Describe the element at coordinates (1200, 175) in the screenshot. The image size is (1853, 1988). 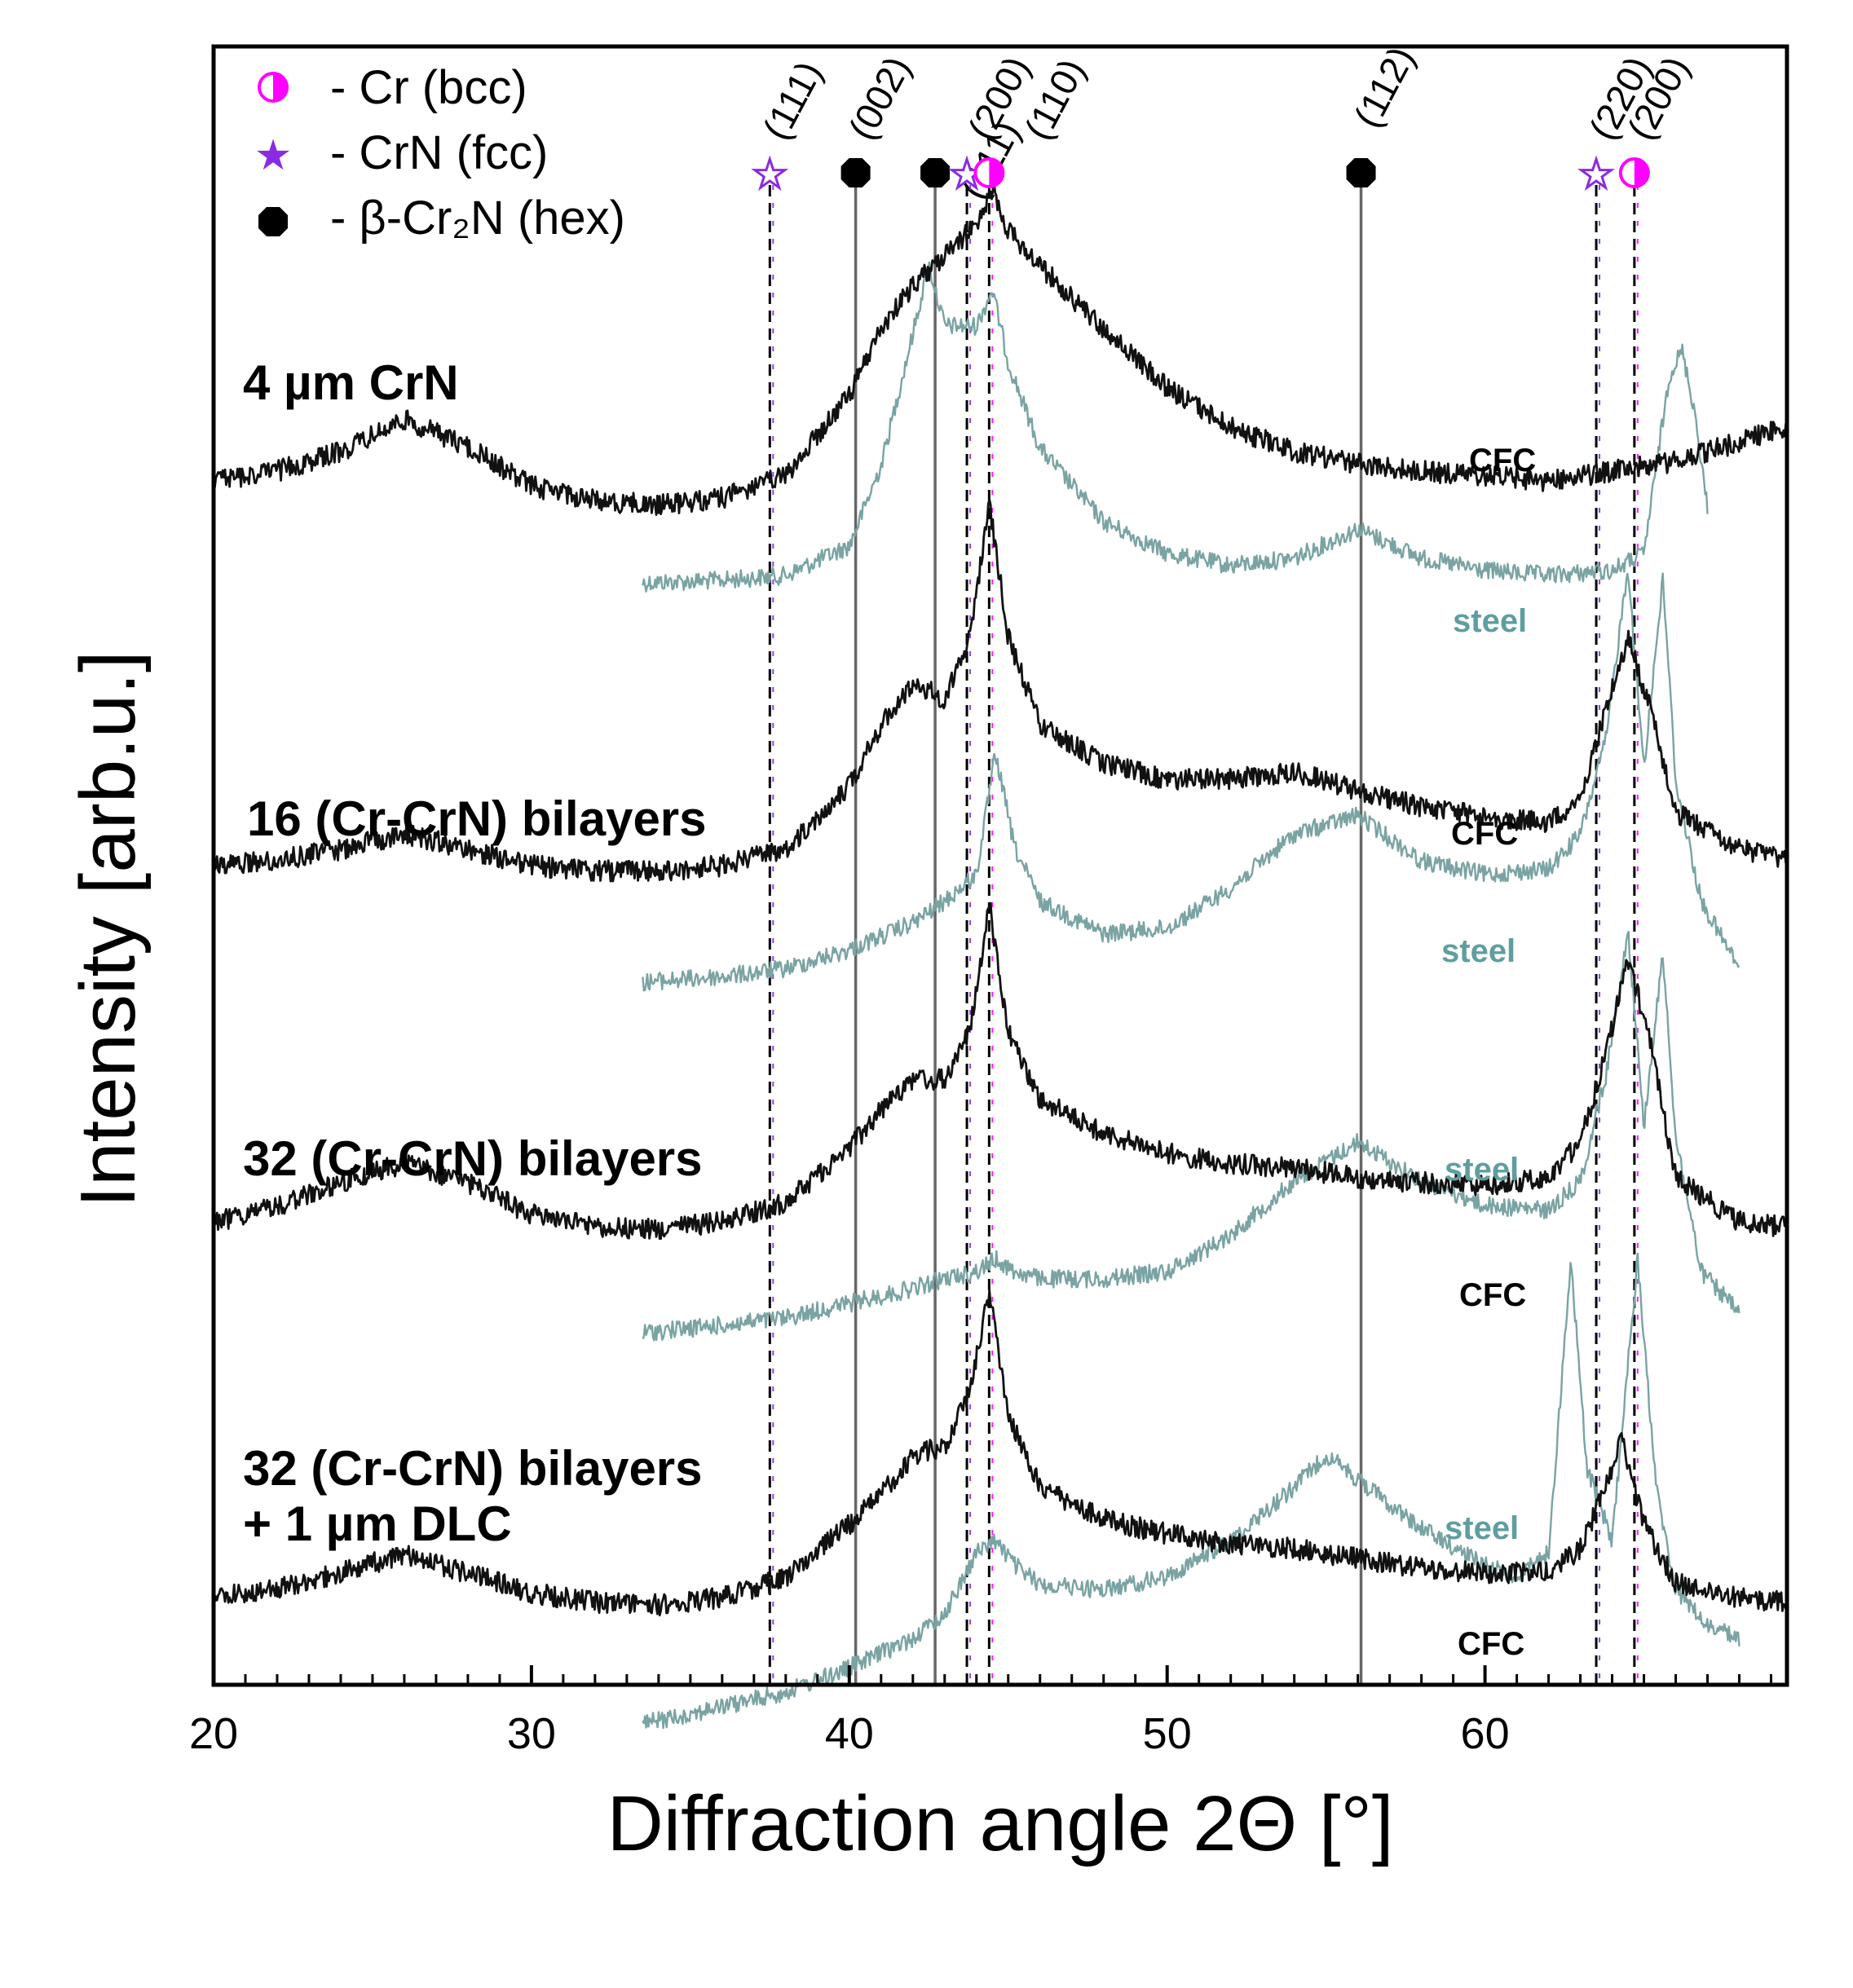
I see `phase-markers: ★ ★ ★` at that location.